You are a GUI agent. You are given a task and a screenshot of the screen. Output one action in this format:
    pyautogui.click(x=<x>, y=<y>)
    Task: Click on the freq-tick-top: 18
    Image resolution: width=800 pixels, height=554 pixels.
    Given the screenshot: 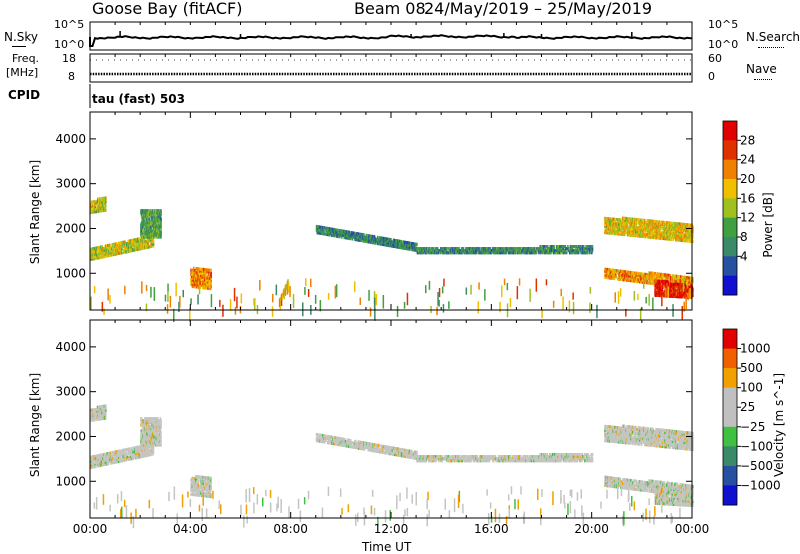 What is the action you would take?
    pyautogui.click(x=69, y=58)
    